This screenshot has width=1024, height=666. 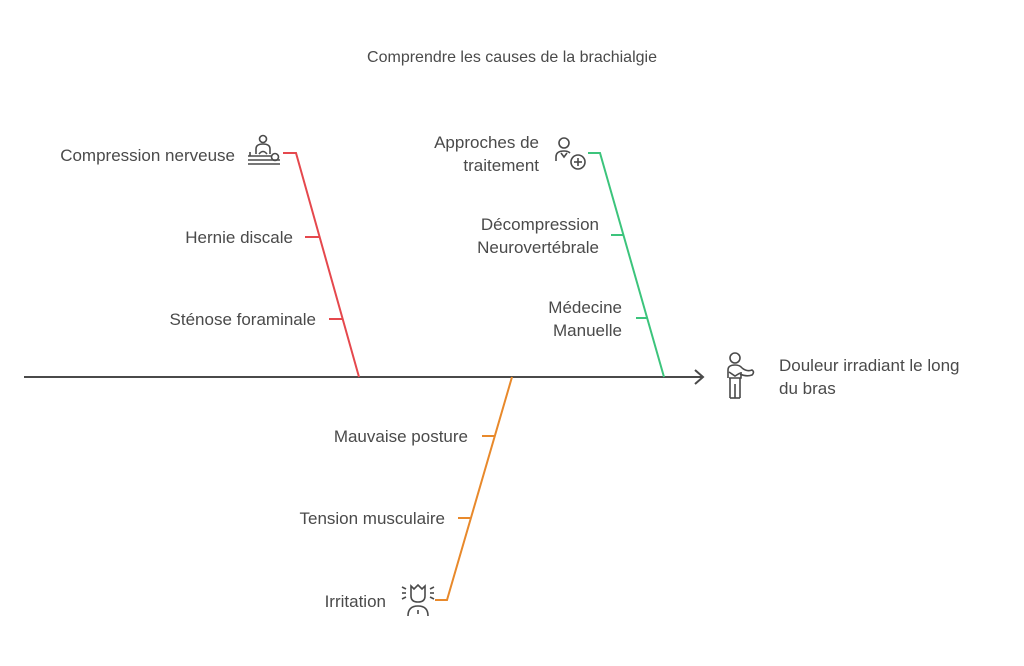 What do you see at coordinates (321, 265) in the screenshot?
I see `bone-compression` at bounding box center [321, 265].